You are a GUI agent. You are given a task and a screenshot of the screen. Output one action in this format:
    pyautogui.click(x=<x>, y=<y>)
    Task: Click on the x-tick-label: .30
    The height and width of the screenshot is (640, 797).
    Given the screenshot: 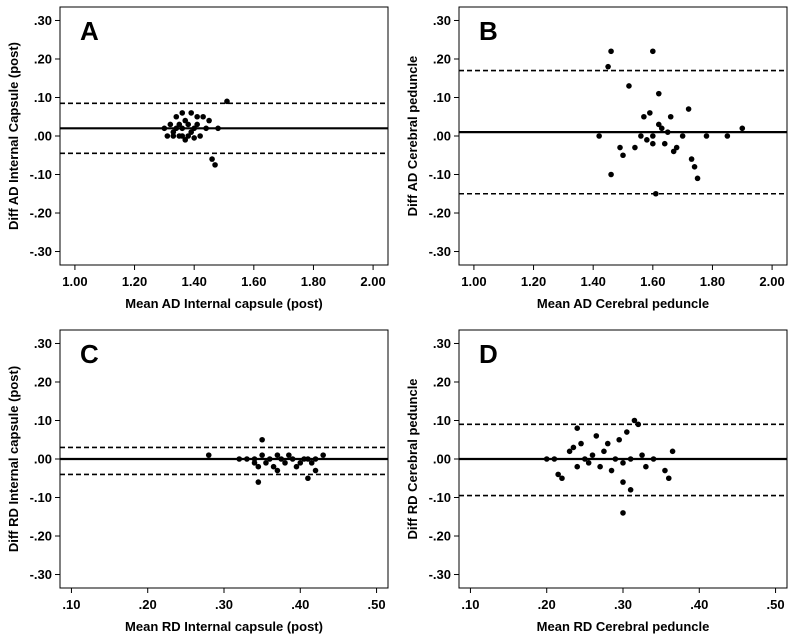 What is the action you would take?
    pyautogui.click(x=623, y=604)
    